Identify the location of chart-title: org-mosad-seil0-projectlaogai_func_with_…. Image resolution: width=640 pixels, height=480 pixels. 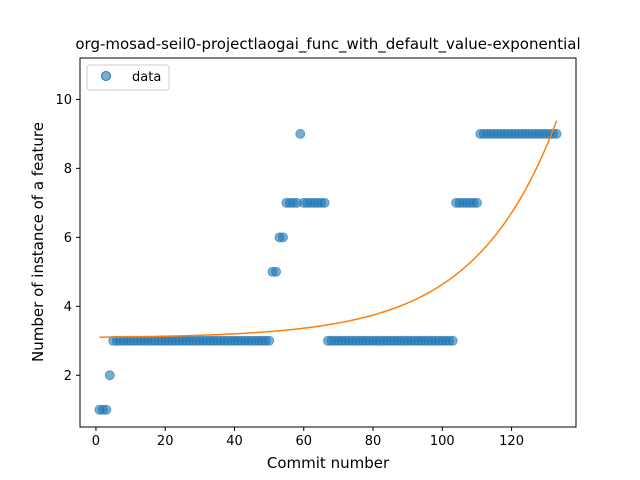
(327, 44).